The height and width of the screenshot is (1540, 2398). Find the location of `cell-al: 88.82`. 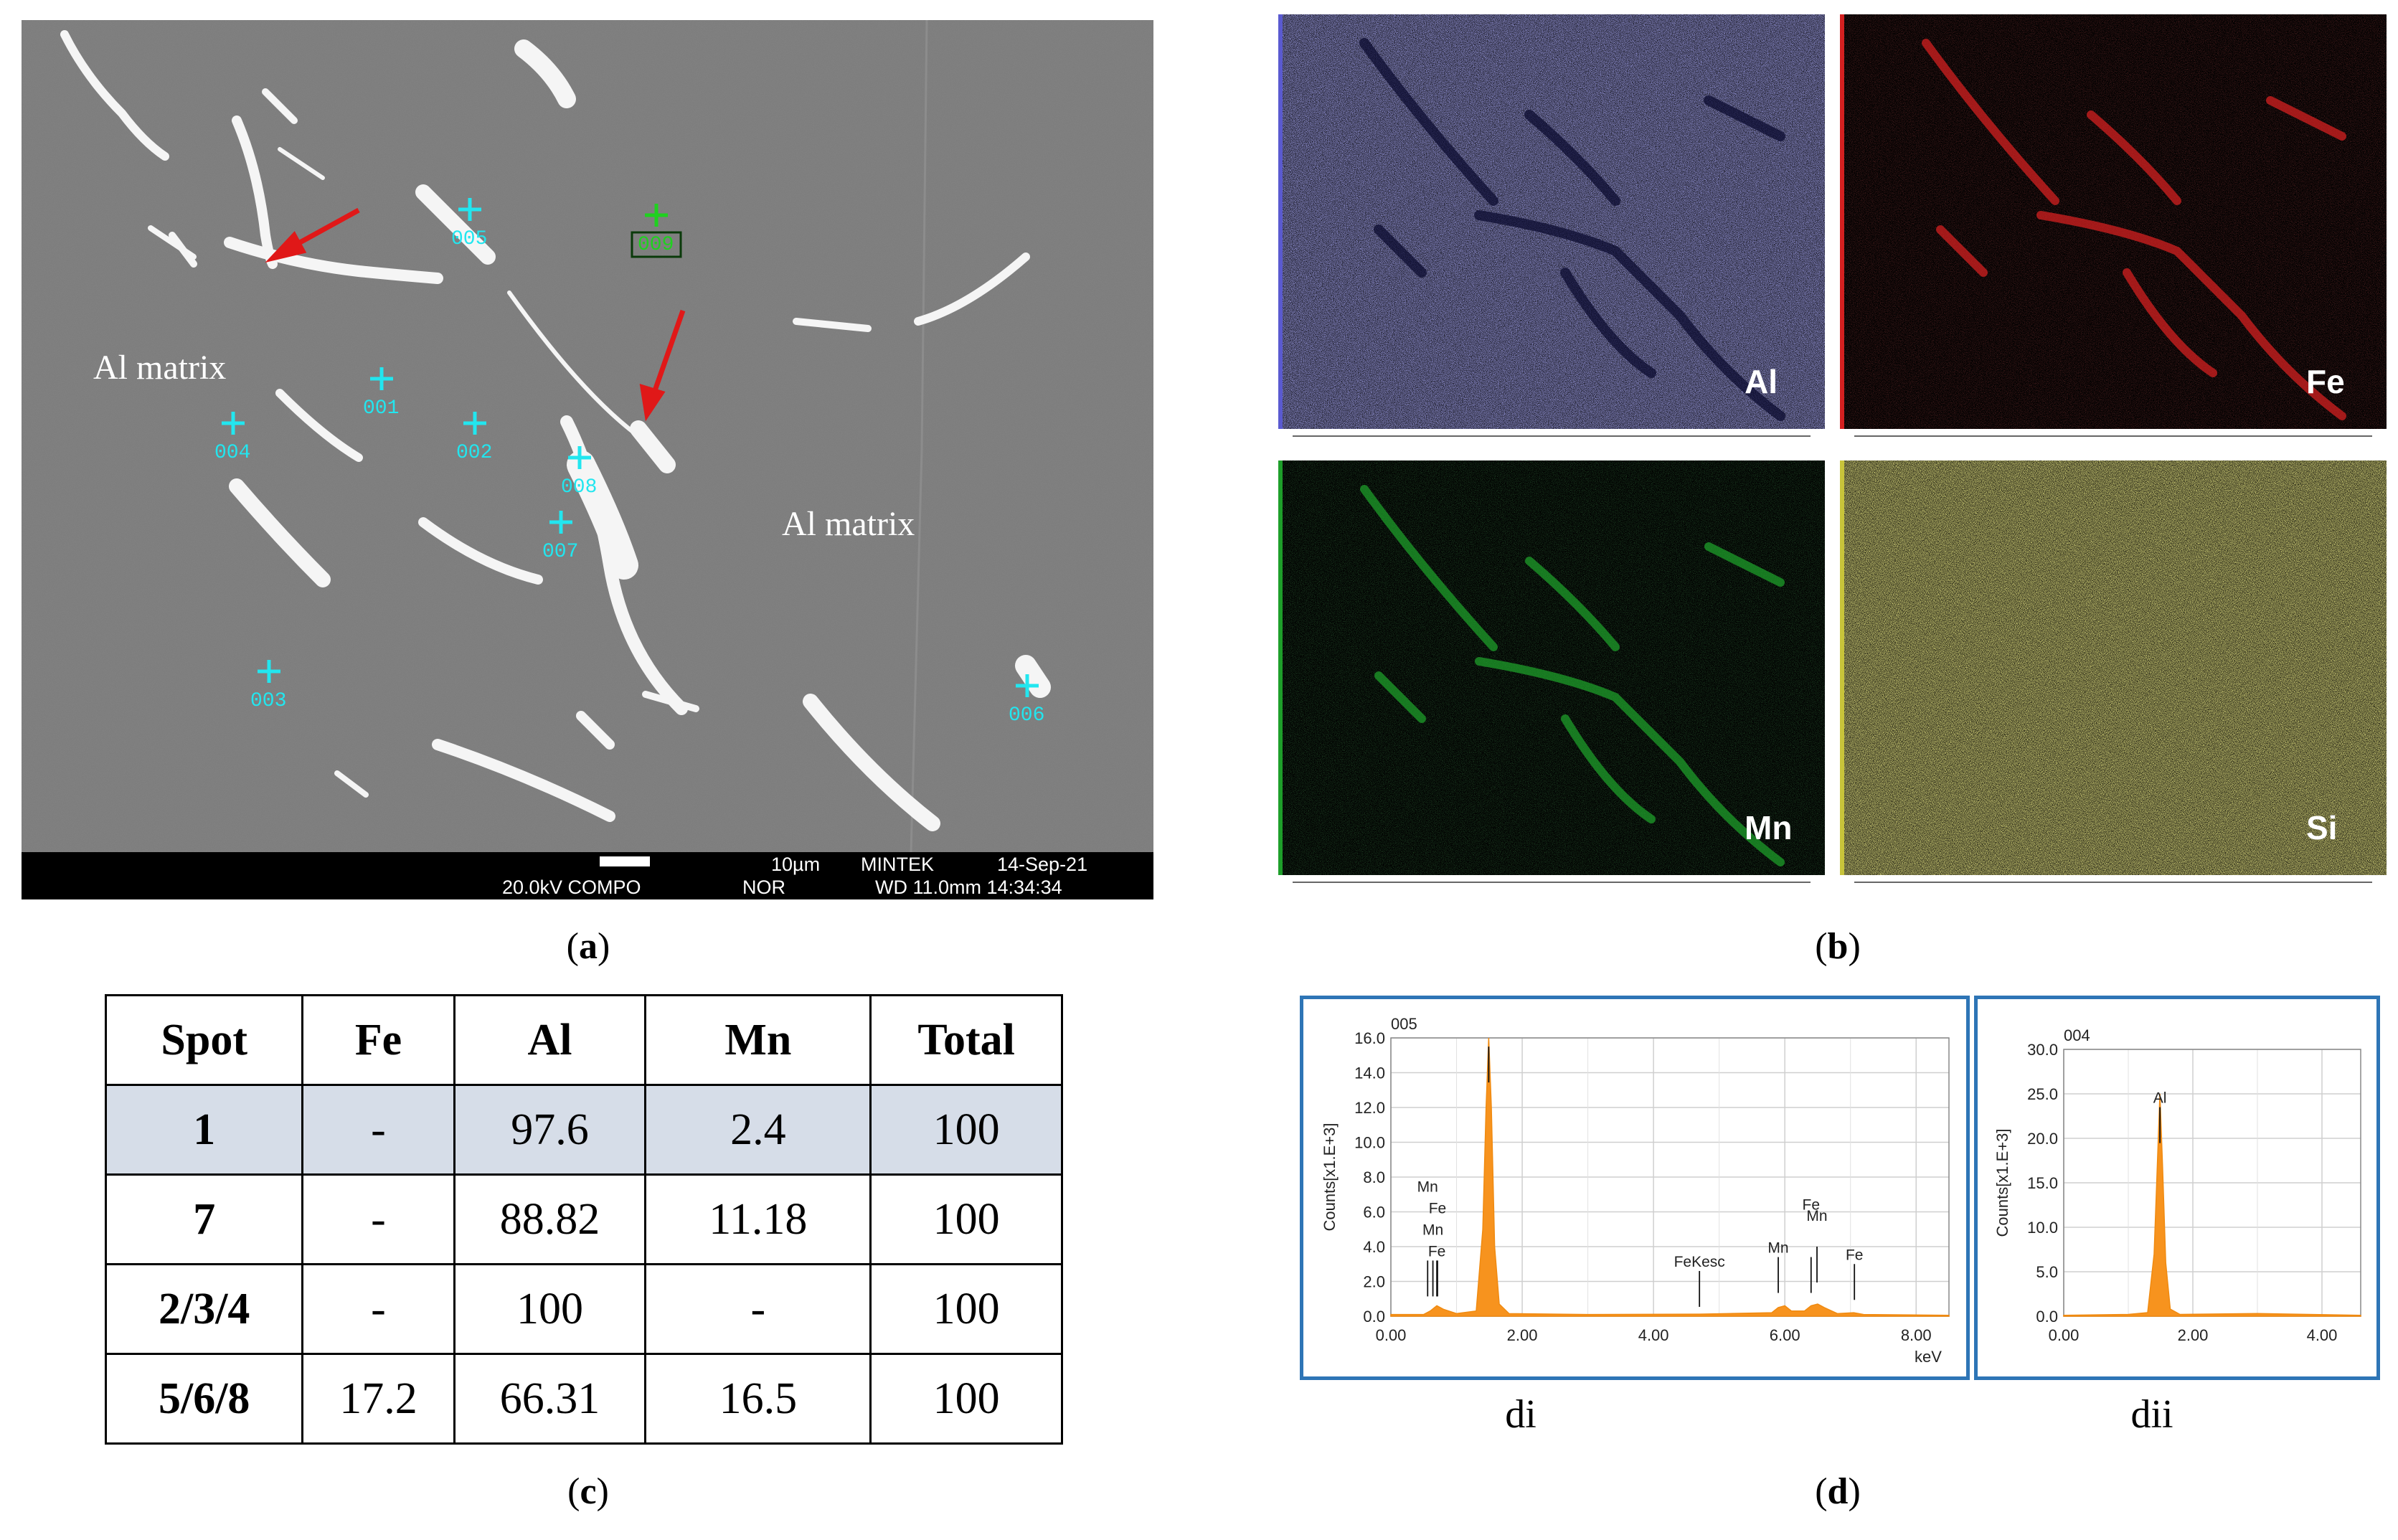

cell-al: 88.82 is located at coordinates (550, 1219).